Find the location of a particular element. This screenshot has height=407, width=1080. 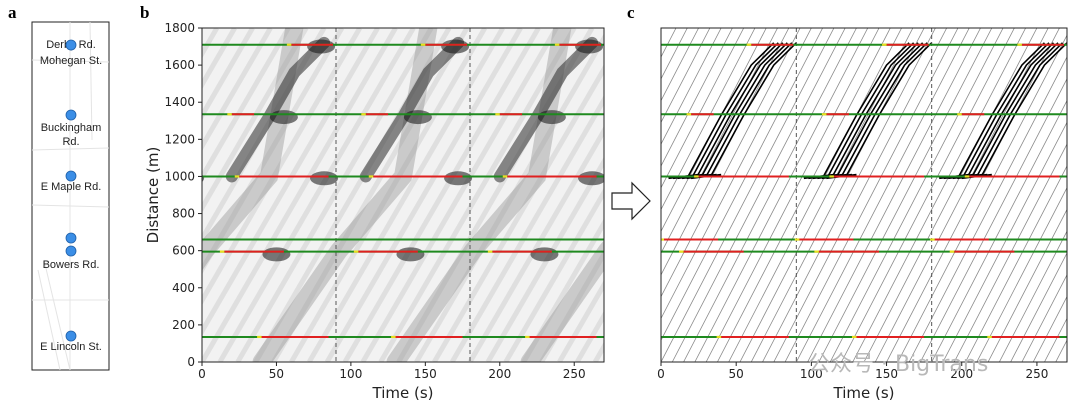

right-arrow-icon is located at coordinates (631, 201).